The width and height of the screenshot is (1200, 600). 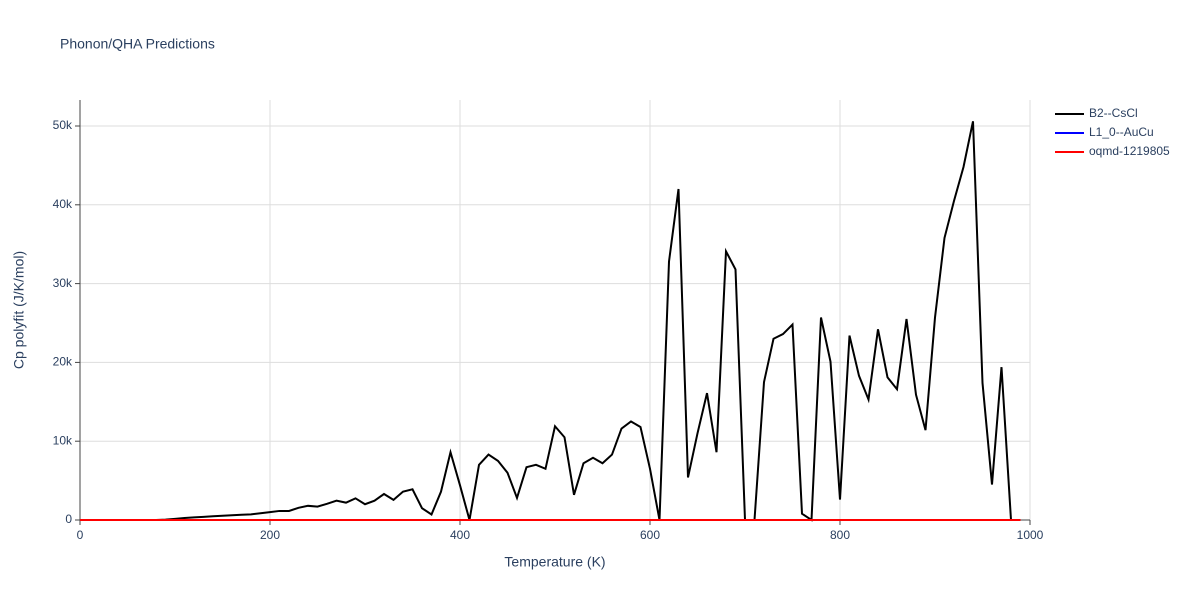 What do you see at coordinates (68, 519) in the screenshot?
I see `y-tick-label: 0` at bounding box center [68, 519].